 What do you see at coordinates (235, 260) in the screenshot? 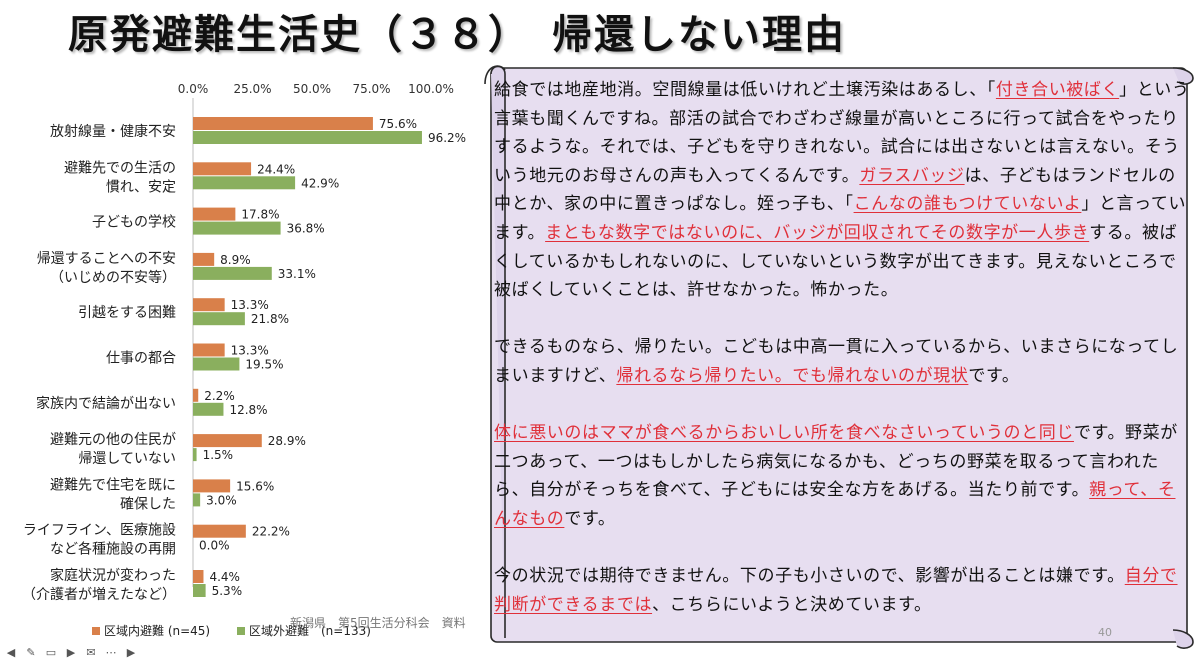
I see `data-label: 8.9%` at bounding box center [235, 260].